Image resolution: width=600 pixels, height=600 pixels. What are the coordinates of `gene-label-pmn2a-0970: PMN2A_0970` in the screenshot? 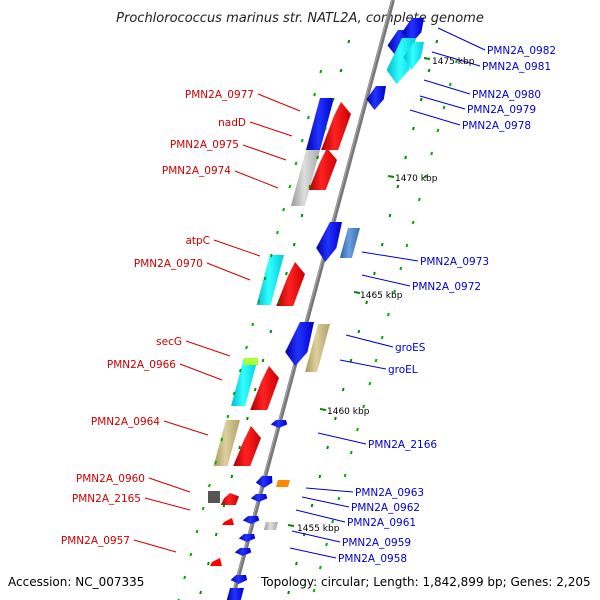 It's located at (168, 264).